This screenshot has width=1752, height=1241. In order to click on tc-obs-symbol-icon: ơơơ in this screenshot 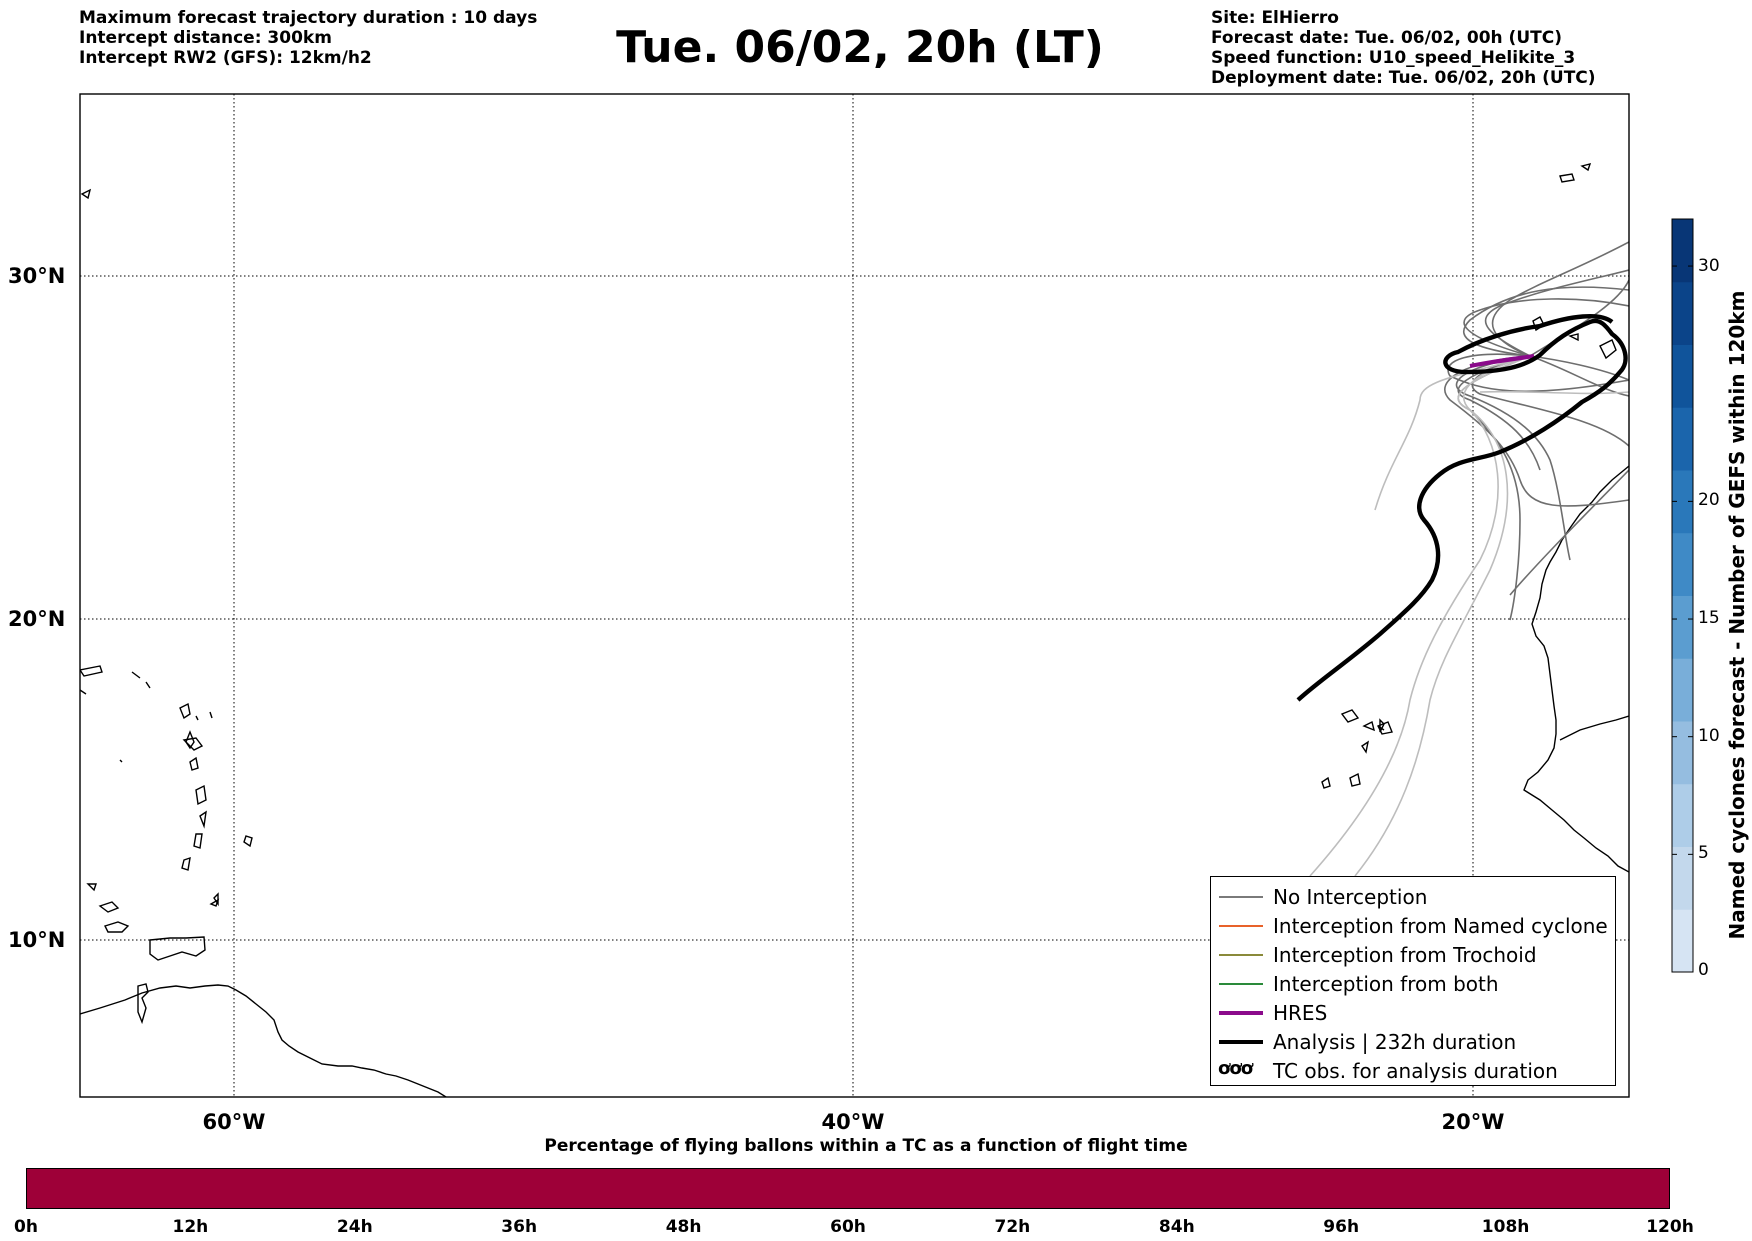, I will do `click(1235, 1068)`.